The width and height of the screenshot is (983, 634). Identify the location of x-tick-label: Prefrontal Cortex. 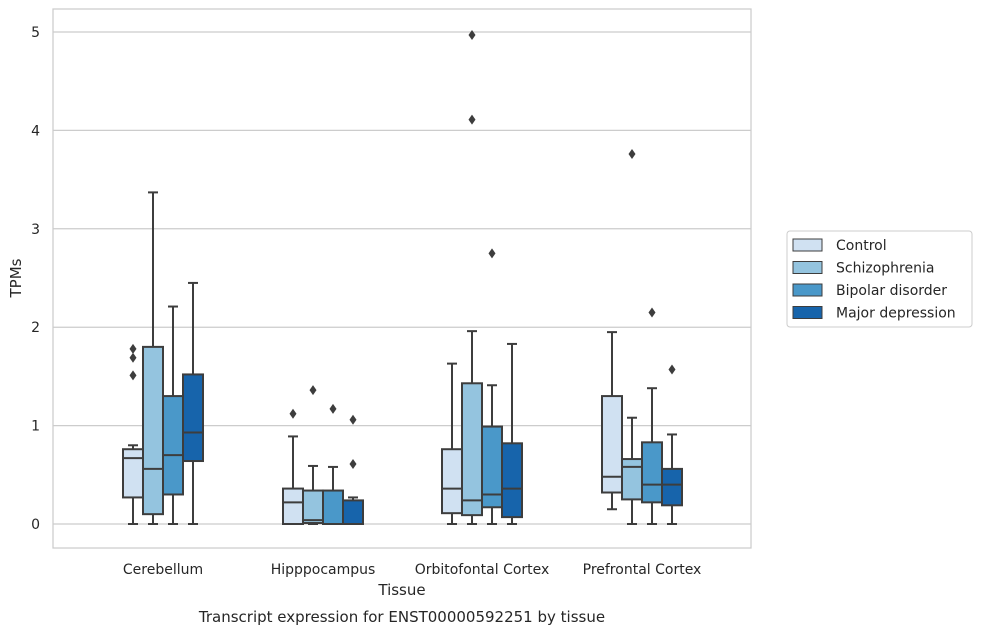
(642, 570).